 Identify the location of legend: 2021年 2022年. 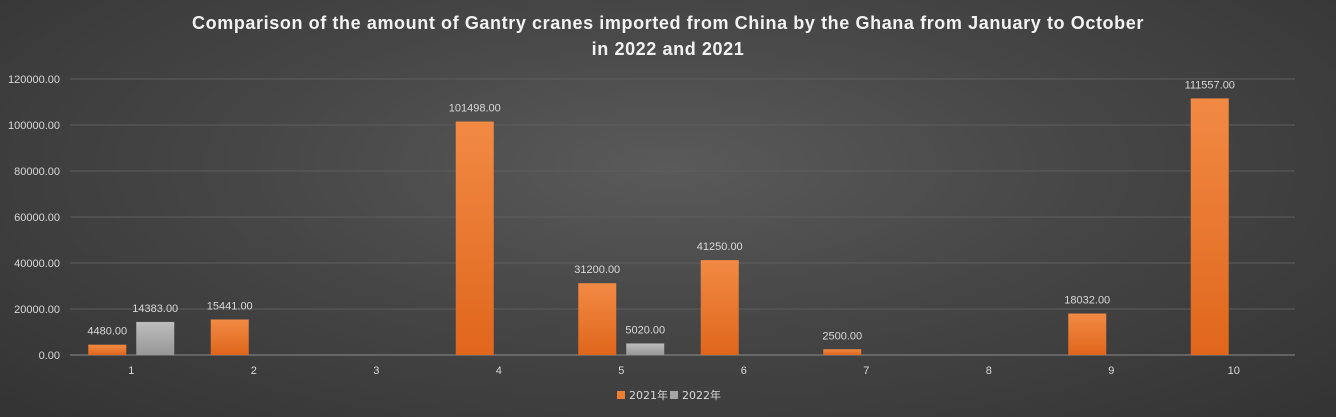
(669, 395).